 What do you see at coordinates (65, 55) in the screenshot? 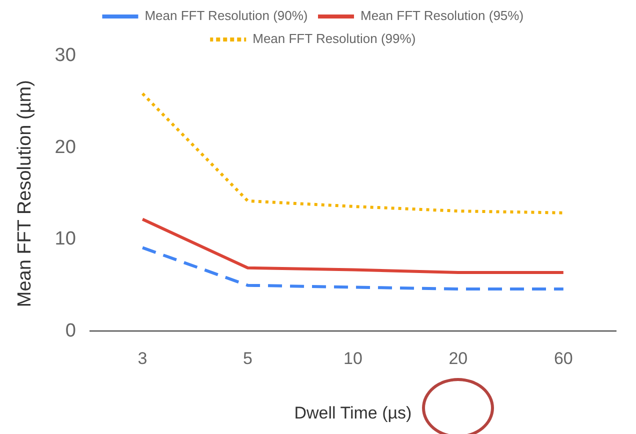
I see `y-tick-label: 30` at bounding box center [65, 55].